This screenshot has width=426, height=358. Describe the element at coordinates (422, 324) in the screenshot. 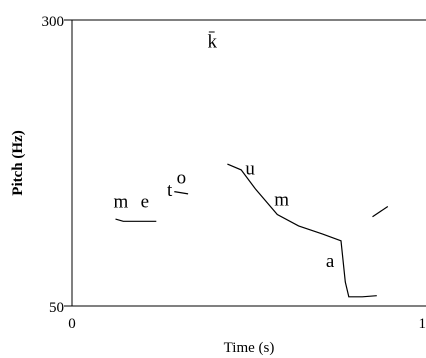

I see `x-tick-label-end: 1` at that location.